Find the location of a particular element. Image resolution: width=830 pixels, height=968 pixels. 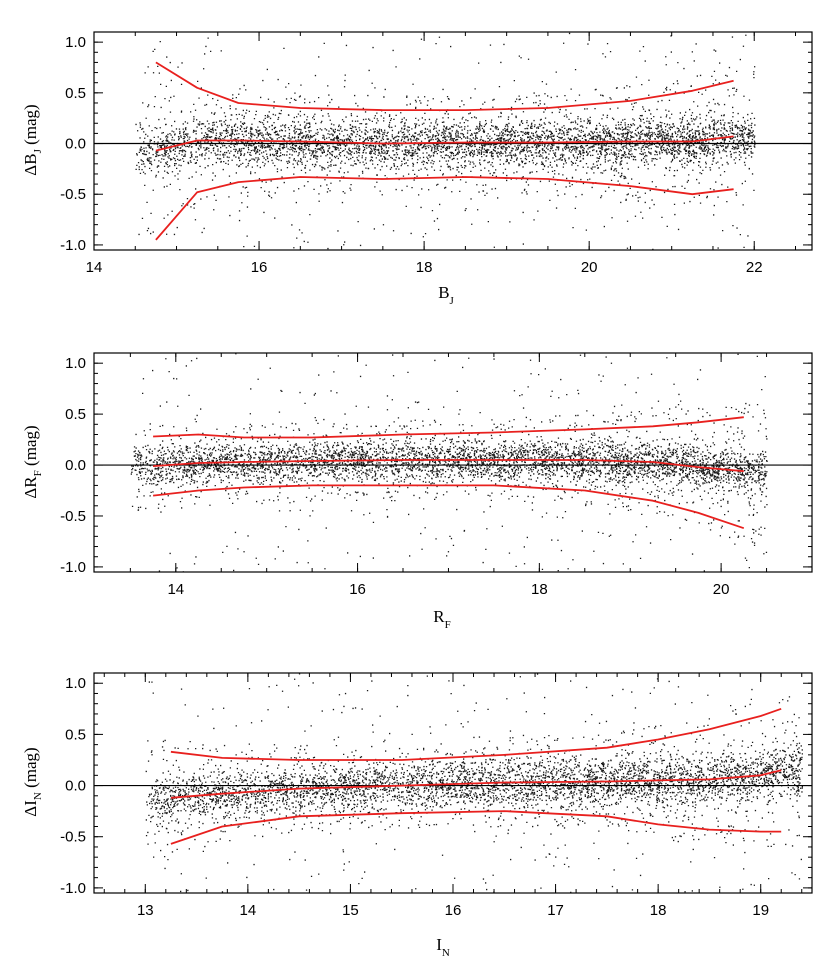

x-tick-label: 19 is located at coordinates (760, 910).